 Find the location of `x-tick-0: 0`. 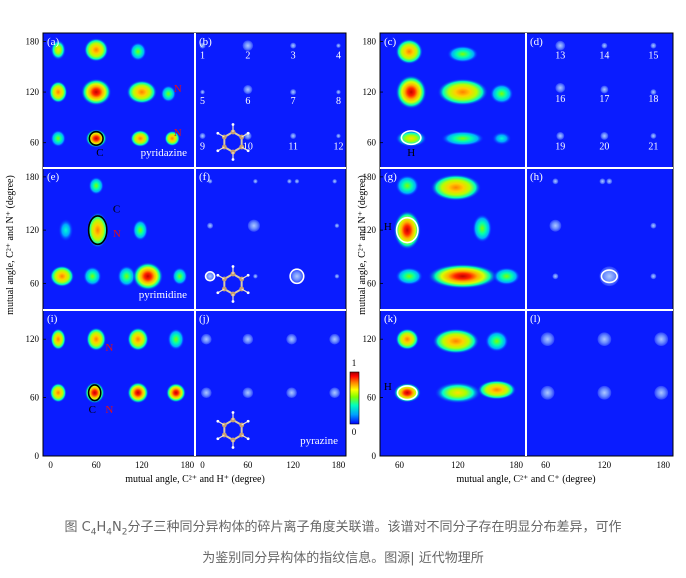

x-tick-0: 0 is located at coordinates (50, 465).